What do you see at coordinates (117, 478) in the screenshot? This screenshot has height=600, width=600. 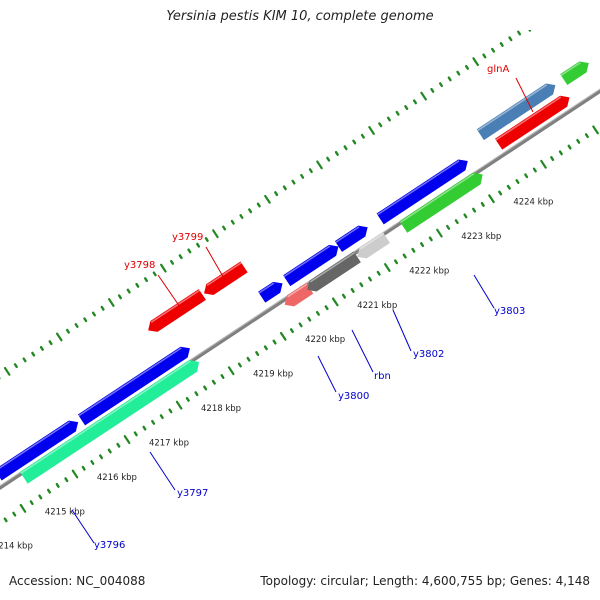 I see `tick-label: 4216 kbp` at bounding box center [117, 478].